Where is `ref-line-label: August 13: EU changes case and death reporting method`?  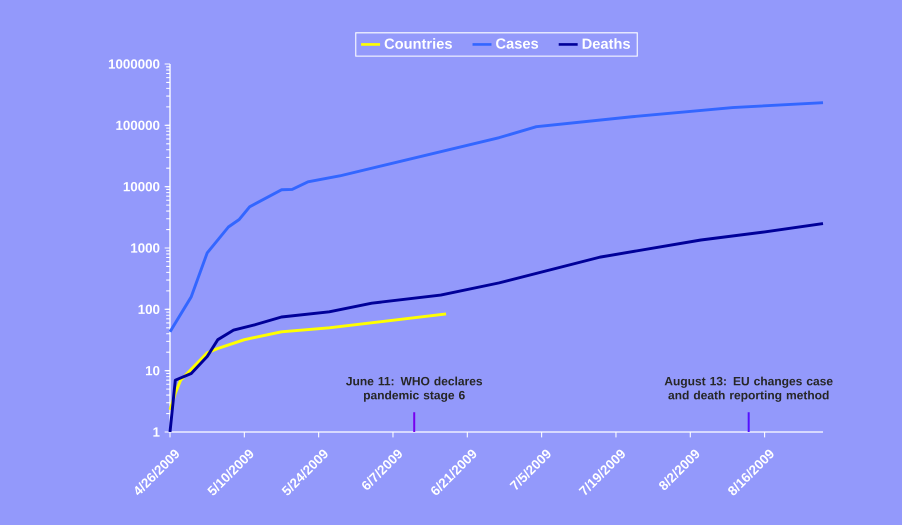
ref-line-label: August 13: EU changes case and death reporting method is located at coordinates (748, 389).